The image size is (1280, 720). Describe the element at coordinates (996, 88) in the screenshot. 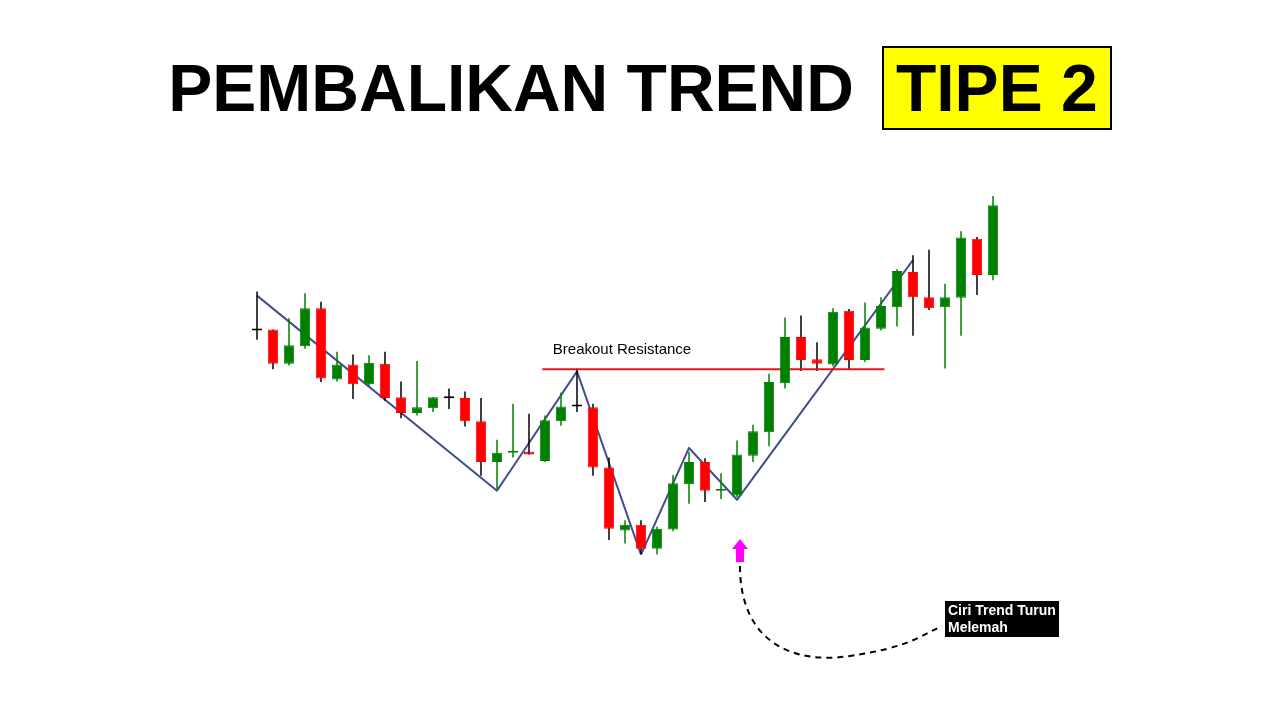

I see `chart-subtitle: TIPE 2` at that location.